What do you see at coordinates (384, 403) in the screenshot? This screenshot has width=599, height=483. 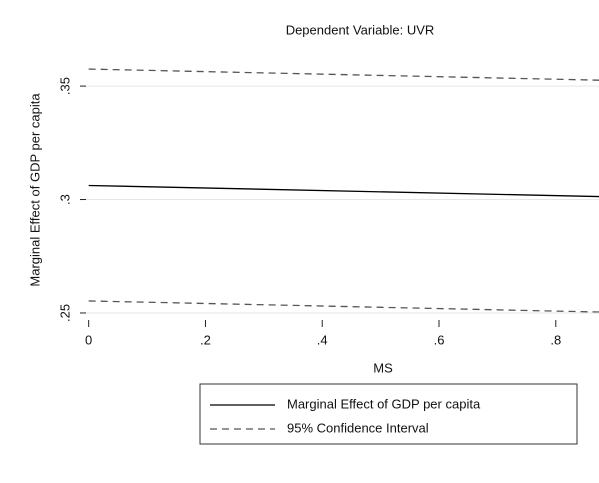 I see `legend-label: Marginal Effect of GDP per capita` at bounding box center [384, 403].